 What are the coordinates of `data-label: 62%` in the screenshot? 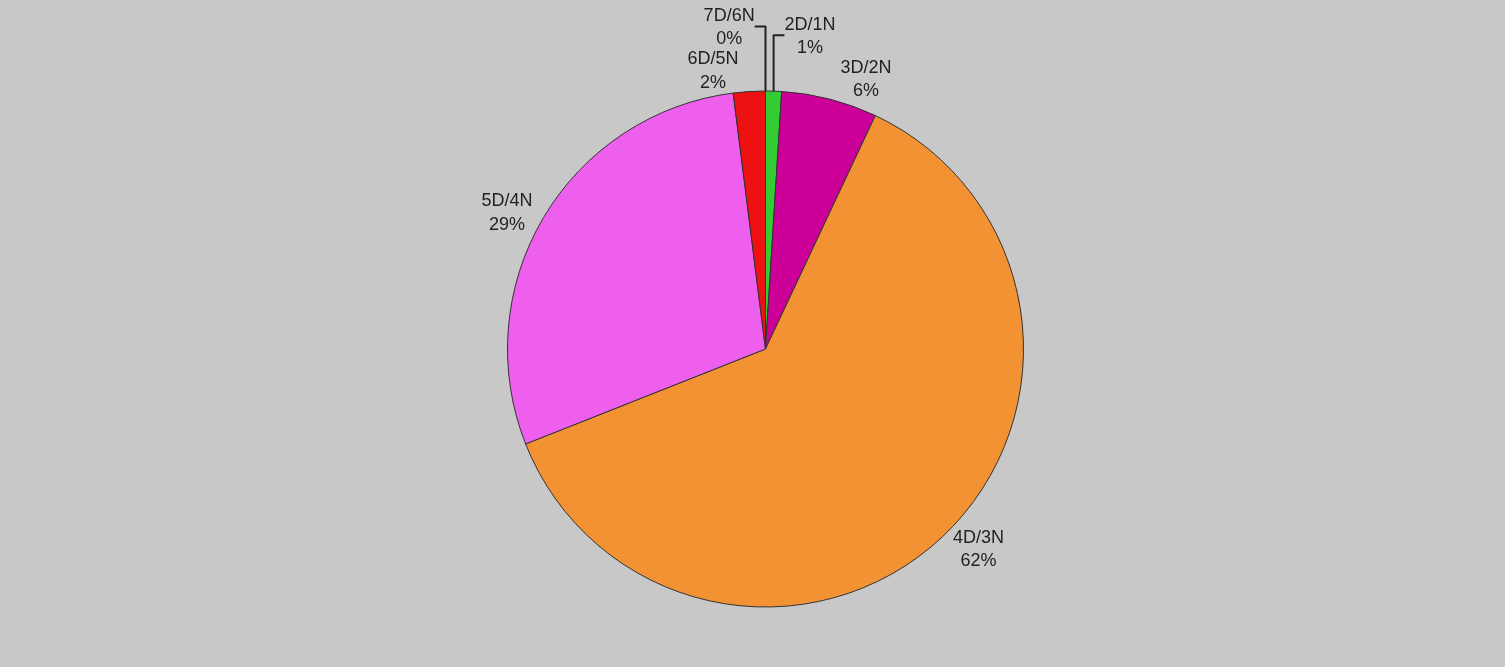 It's located at (978, 560).